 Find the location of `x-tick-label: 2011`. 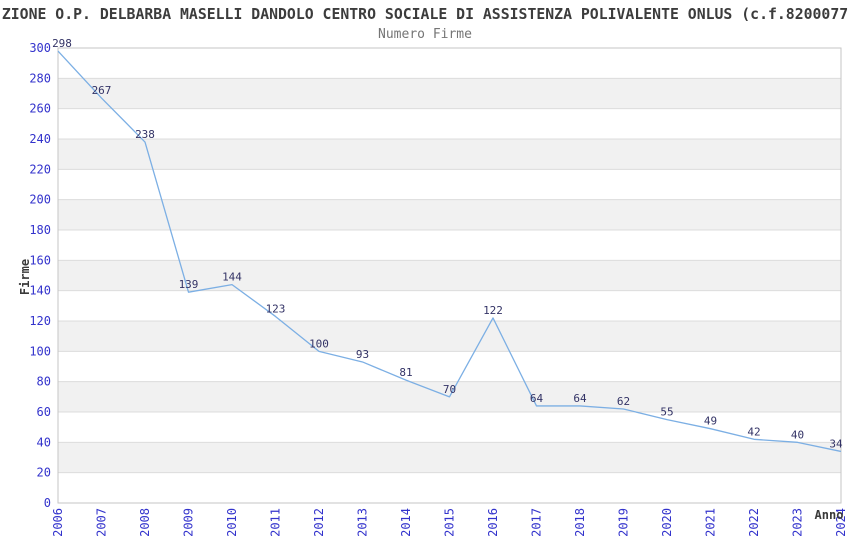

x-tick-label: 2011 is located at coordinates (276, 522).